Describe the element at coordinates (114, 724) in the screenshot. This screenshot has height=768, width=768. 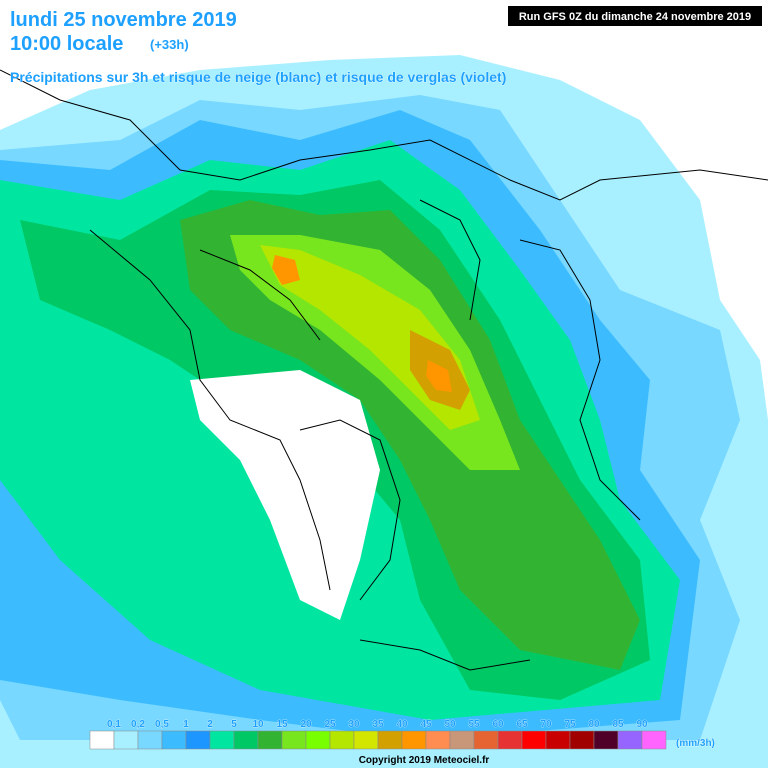
I see `legend-label: 0,1` at that location.